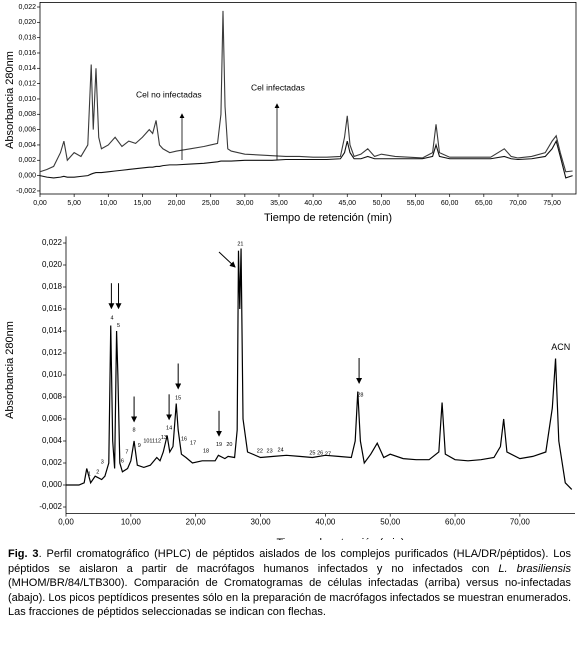 The width and height of the screenshot is (579, 646). What do you see at coordinates (312, 454) in the screenshot?
I see `peak-label: 25` at bounding box center [312, 454].